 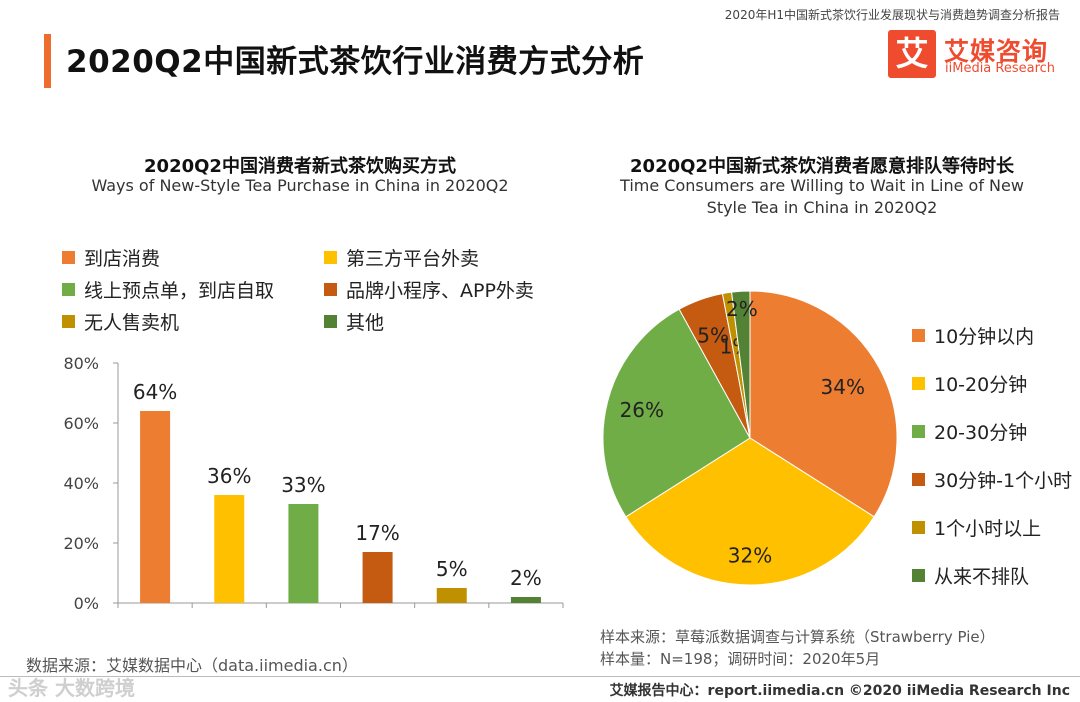 I want to click on pie-value-label: 2%, so click(x=742, y=309).